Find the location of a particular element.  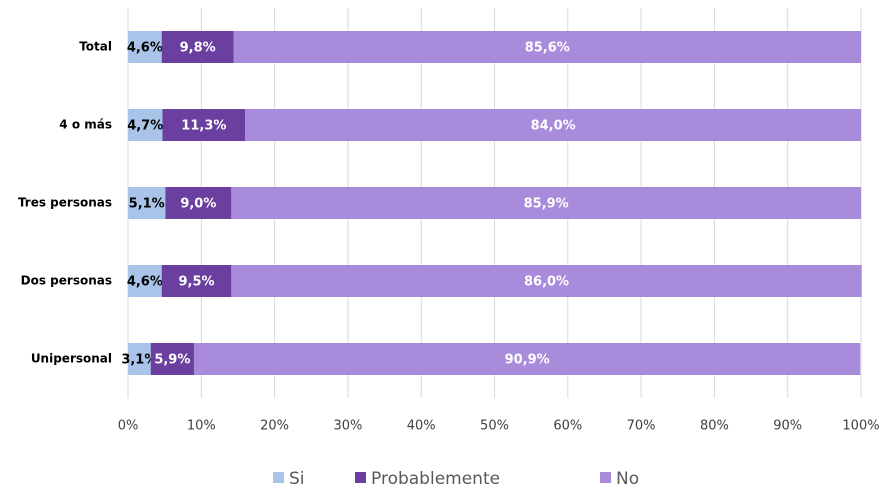

x-tick-label: 30% is located at coordinates (347, 426).